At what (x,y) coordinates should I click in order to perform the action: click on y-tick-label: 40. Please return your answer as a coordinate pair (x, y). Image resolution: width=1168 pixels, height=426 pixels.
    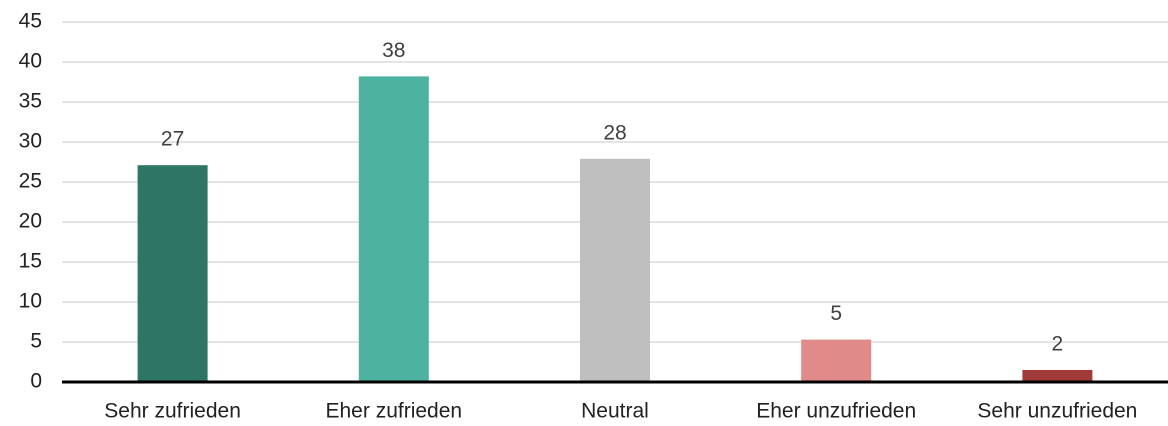
    Looking at the image, I should click on (30, 61).